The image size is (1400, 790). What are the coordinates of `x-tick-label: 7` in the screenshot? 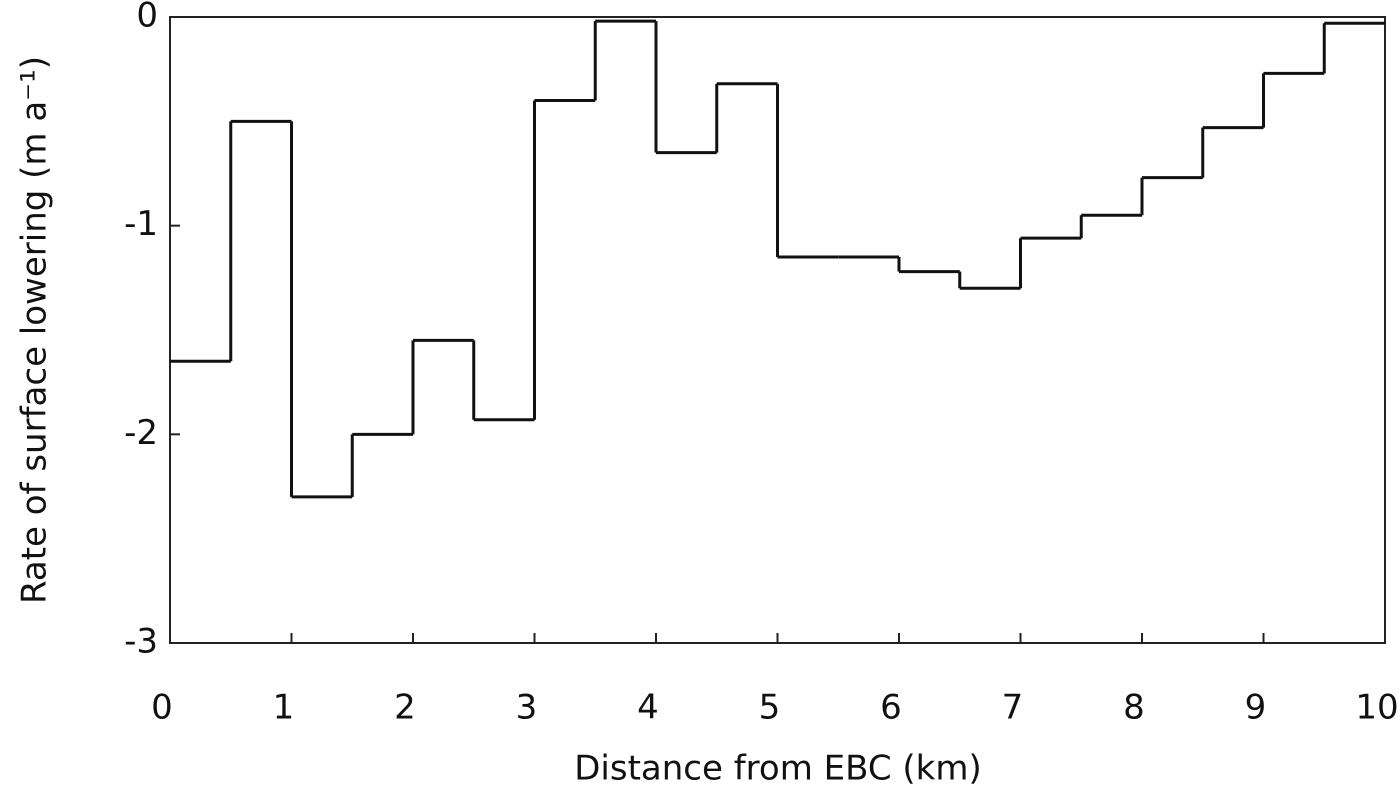 It's located at (1013, 708).